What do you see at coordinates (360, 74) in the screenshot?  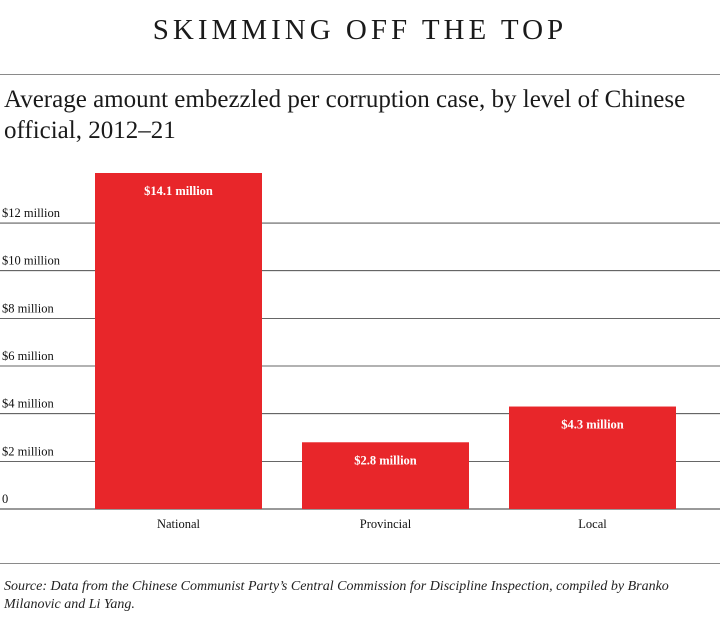 I see `top-divider` at bounding box center [360, 74].